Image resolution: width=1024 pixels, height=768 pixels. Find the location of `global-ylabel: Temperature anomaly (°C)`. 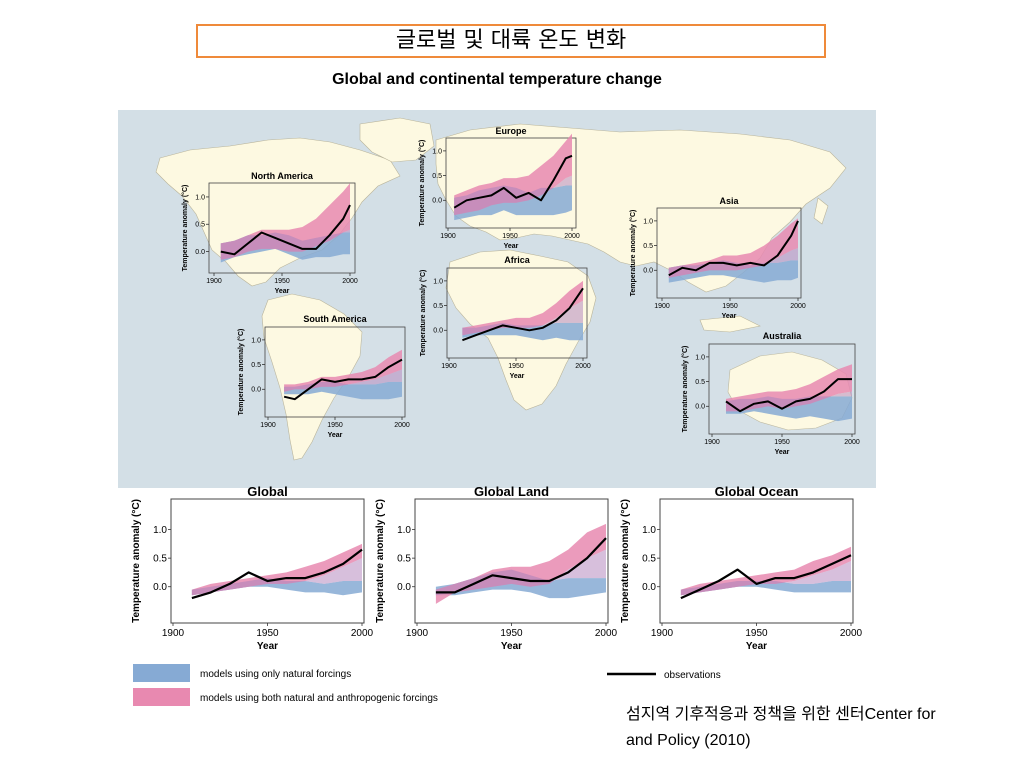

global-ylabel: Temperature anomaly (°C) is located at coordinates (136, 561).